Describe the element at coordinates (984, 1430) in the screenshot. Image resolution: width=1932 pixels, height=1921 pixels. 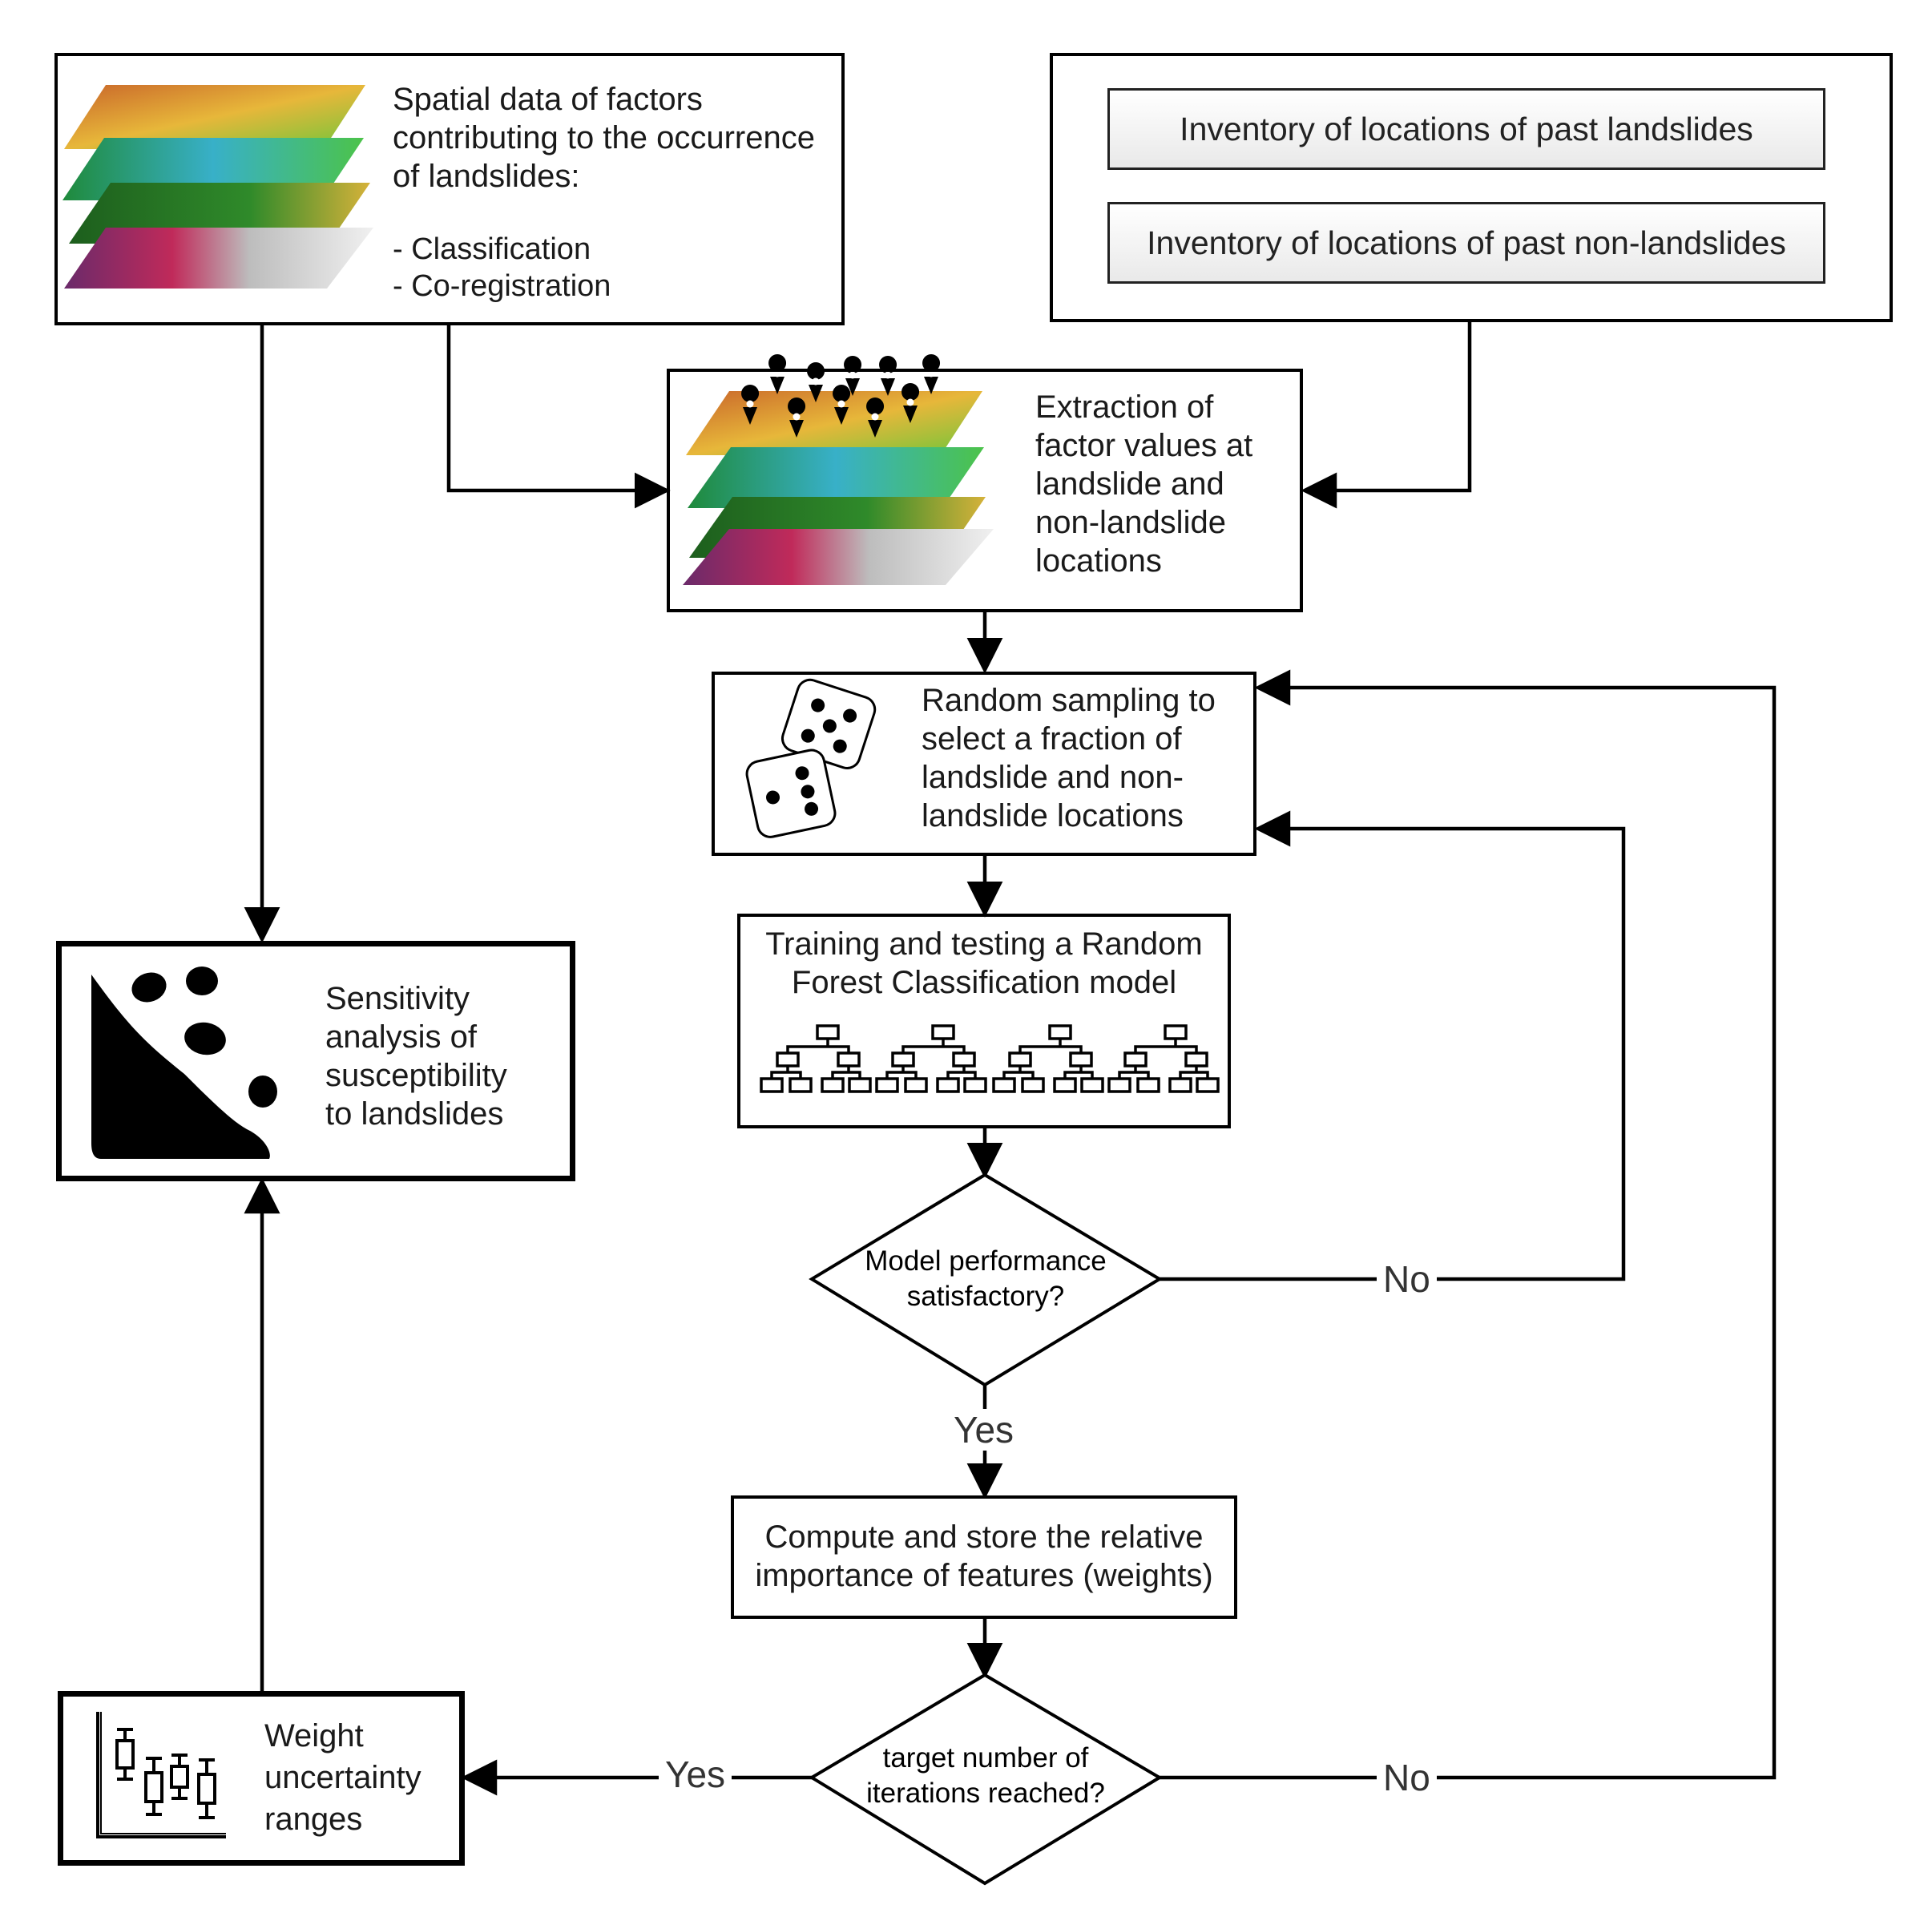
I see `performance-yes-label: Yes` at that location.